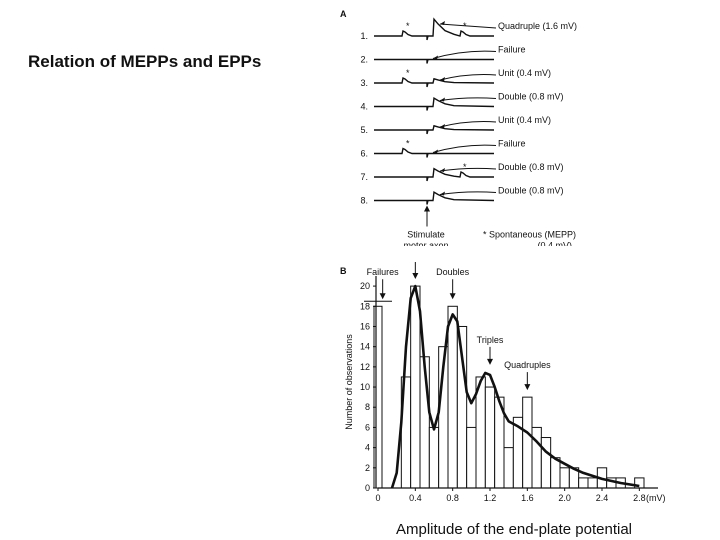  I want to click on y-tick-label: 8, so click(367, 407).